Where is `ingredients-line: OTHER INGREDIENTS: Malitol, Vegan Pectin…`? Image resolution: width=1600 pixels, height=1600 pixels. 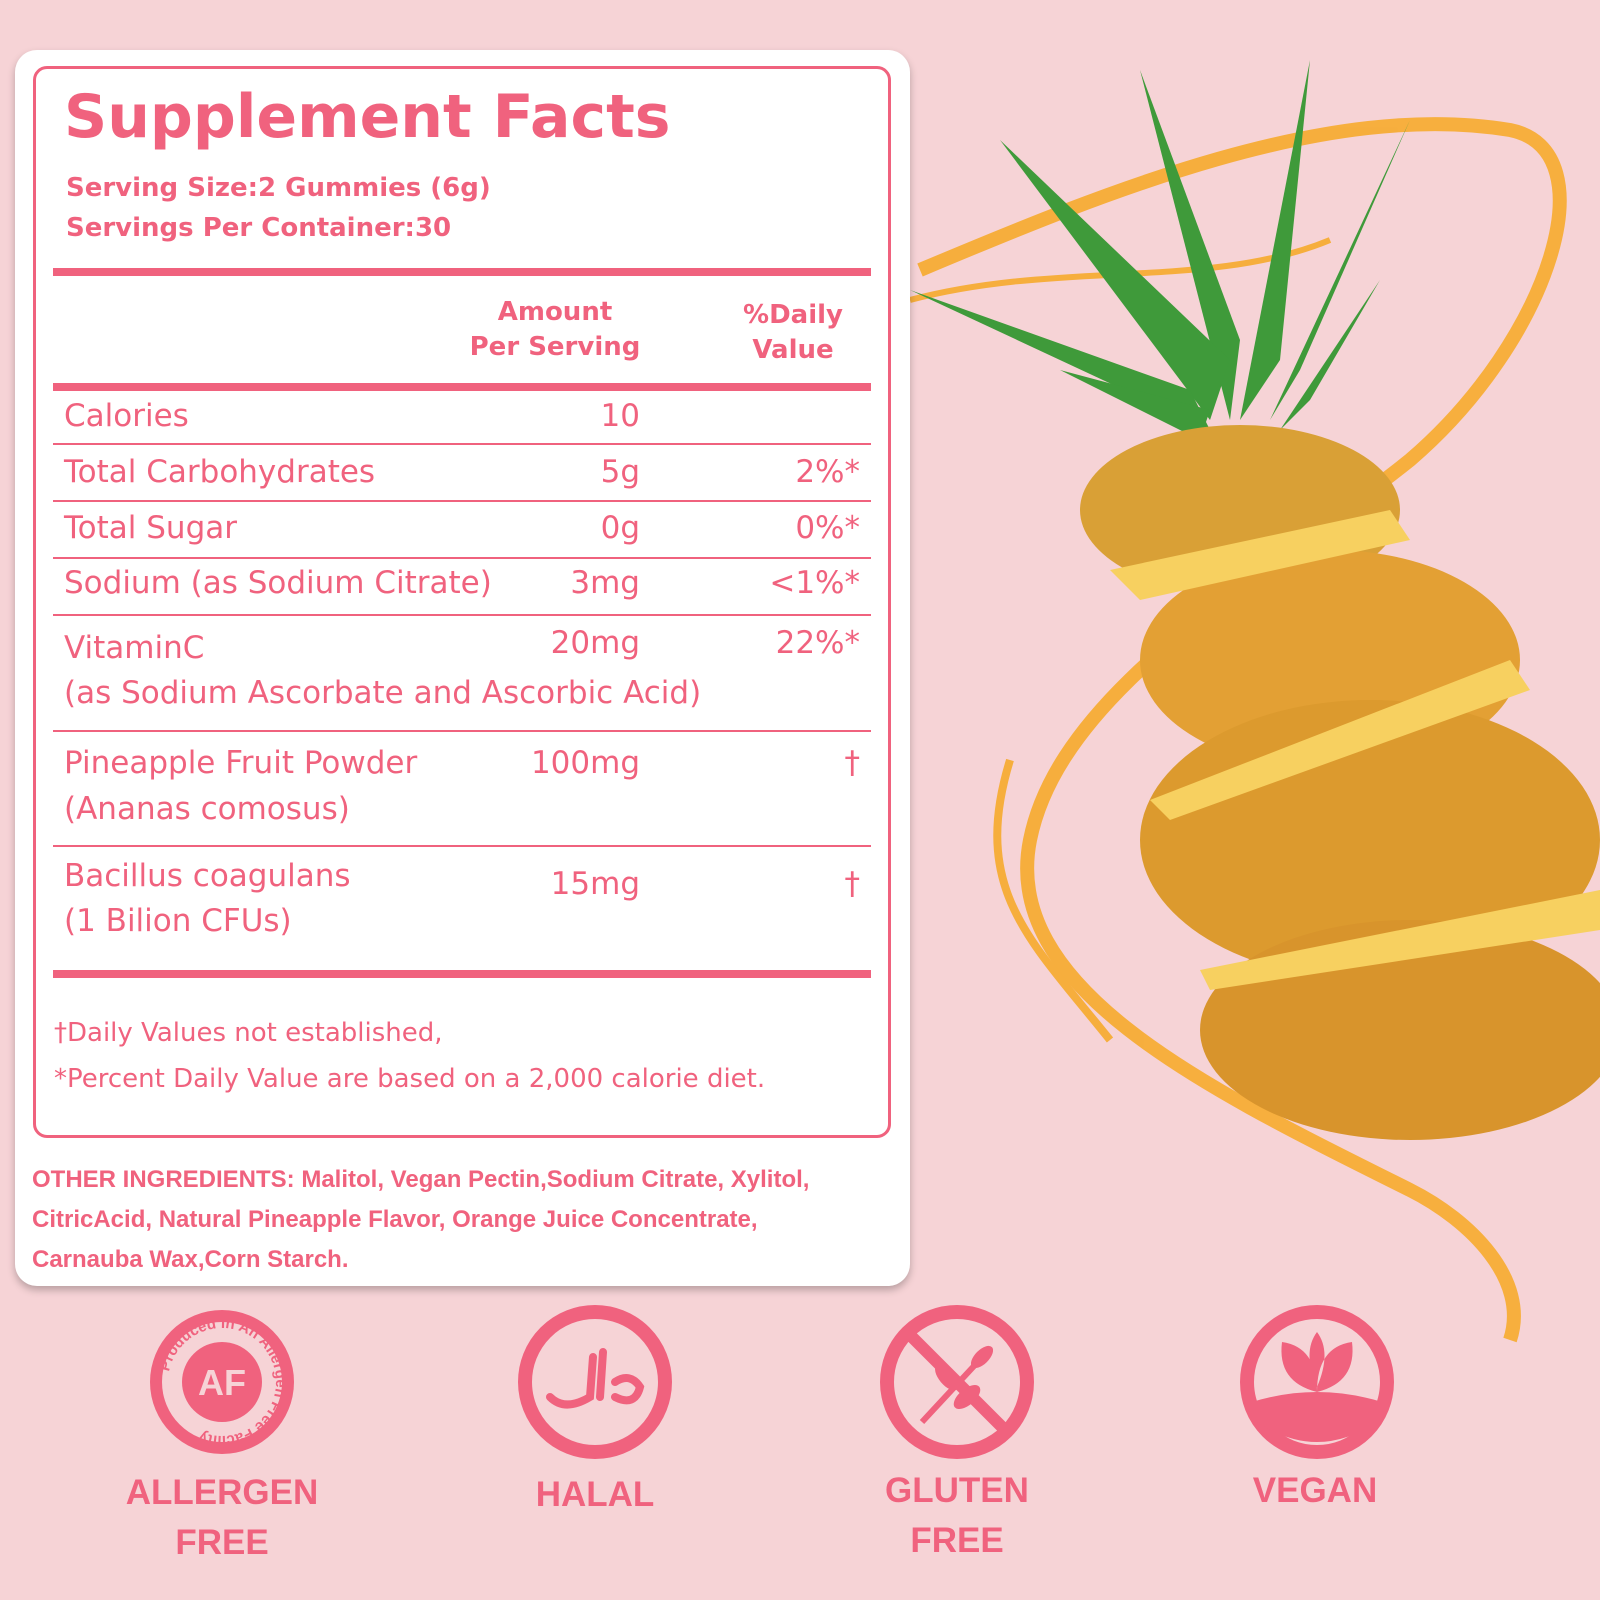 ingredients-line: OTHER INGREDIENTS: Malitol, Vegan Pectin… is located at coordinates (421, 1179).